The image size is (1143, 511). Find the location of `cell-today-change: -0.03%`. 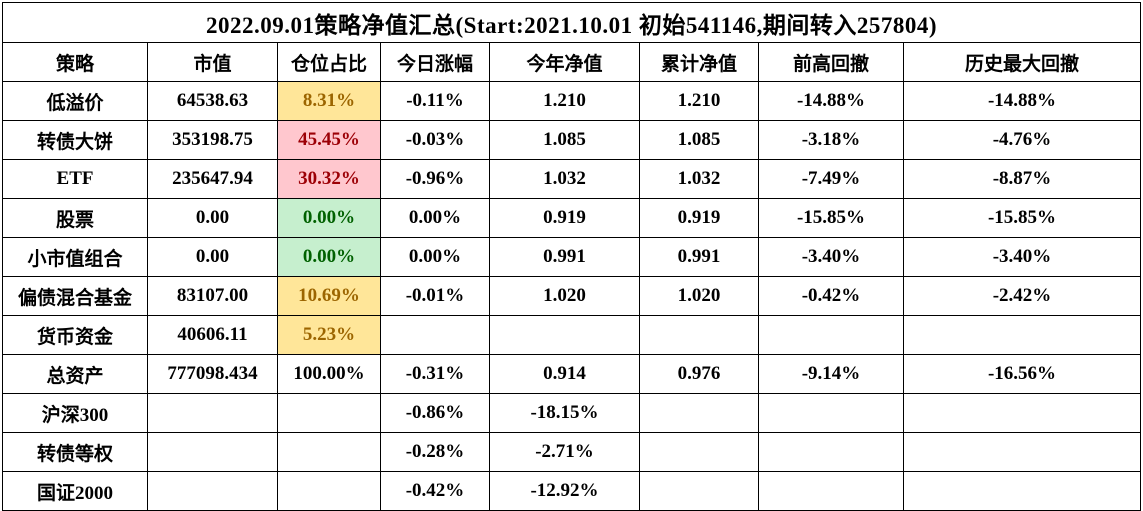

cell-today-change: -0.03% is located at coordinates (435, 140).